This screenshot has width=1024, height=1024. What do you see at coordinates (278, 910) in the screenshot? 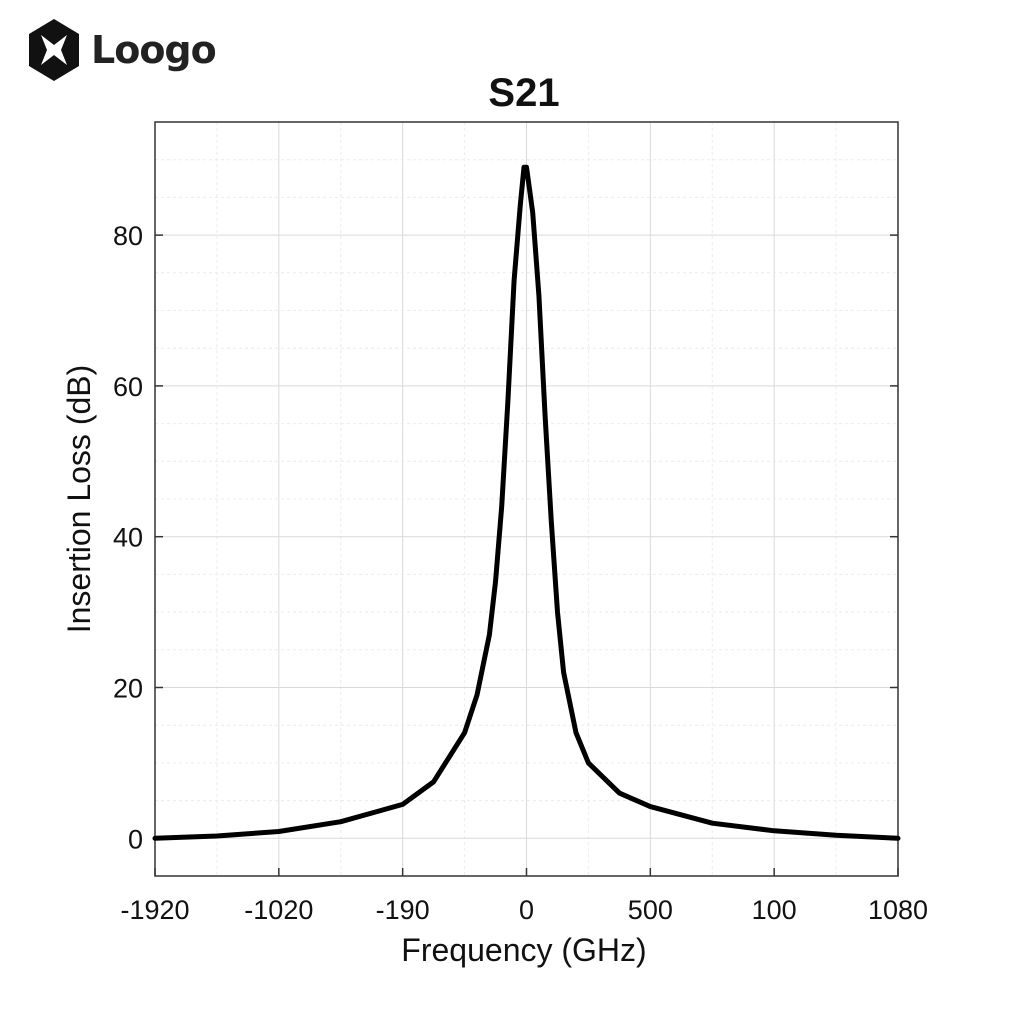
I see `x-tick-label: -1020` at bounding box center [278, 910].